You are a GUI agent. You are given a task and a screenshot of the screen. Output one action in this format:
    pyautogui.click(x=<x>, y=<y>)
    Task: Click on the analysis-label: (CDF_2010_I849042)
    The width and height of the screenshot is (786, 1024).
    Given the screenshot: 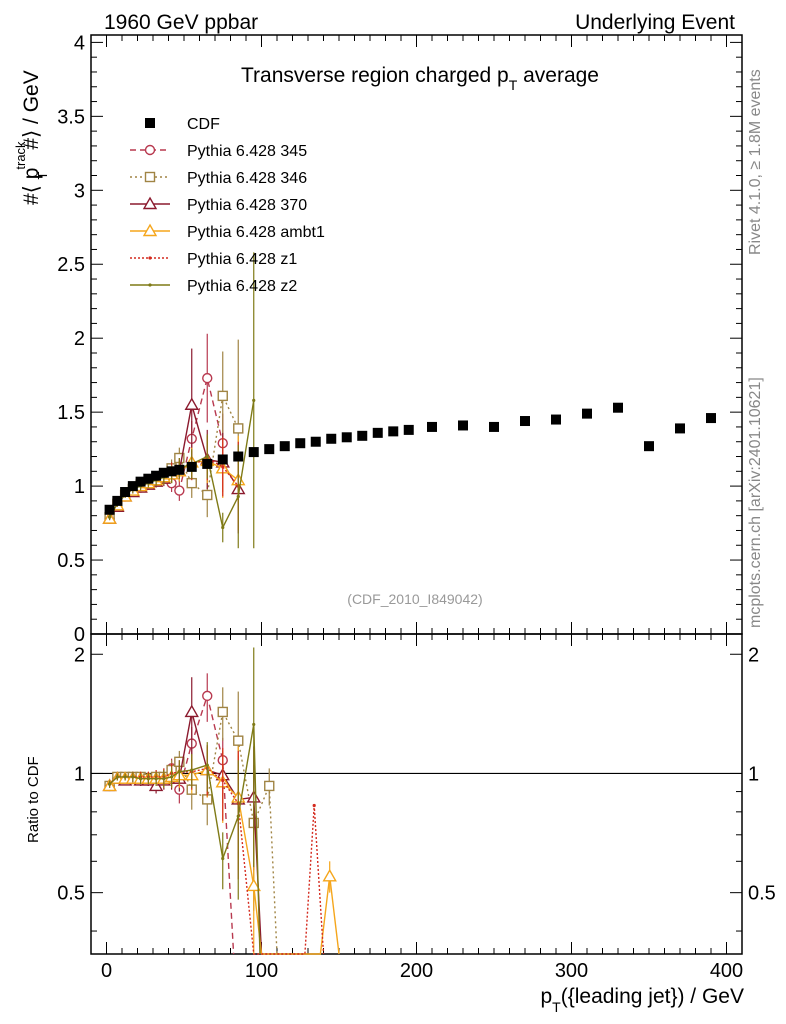 What is the action you would take?
    pyautogui.click(x=414, y=599)
    